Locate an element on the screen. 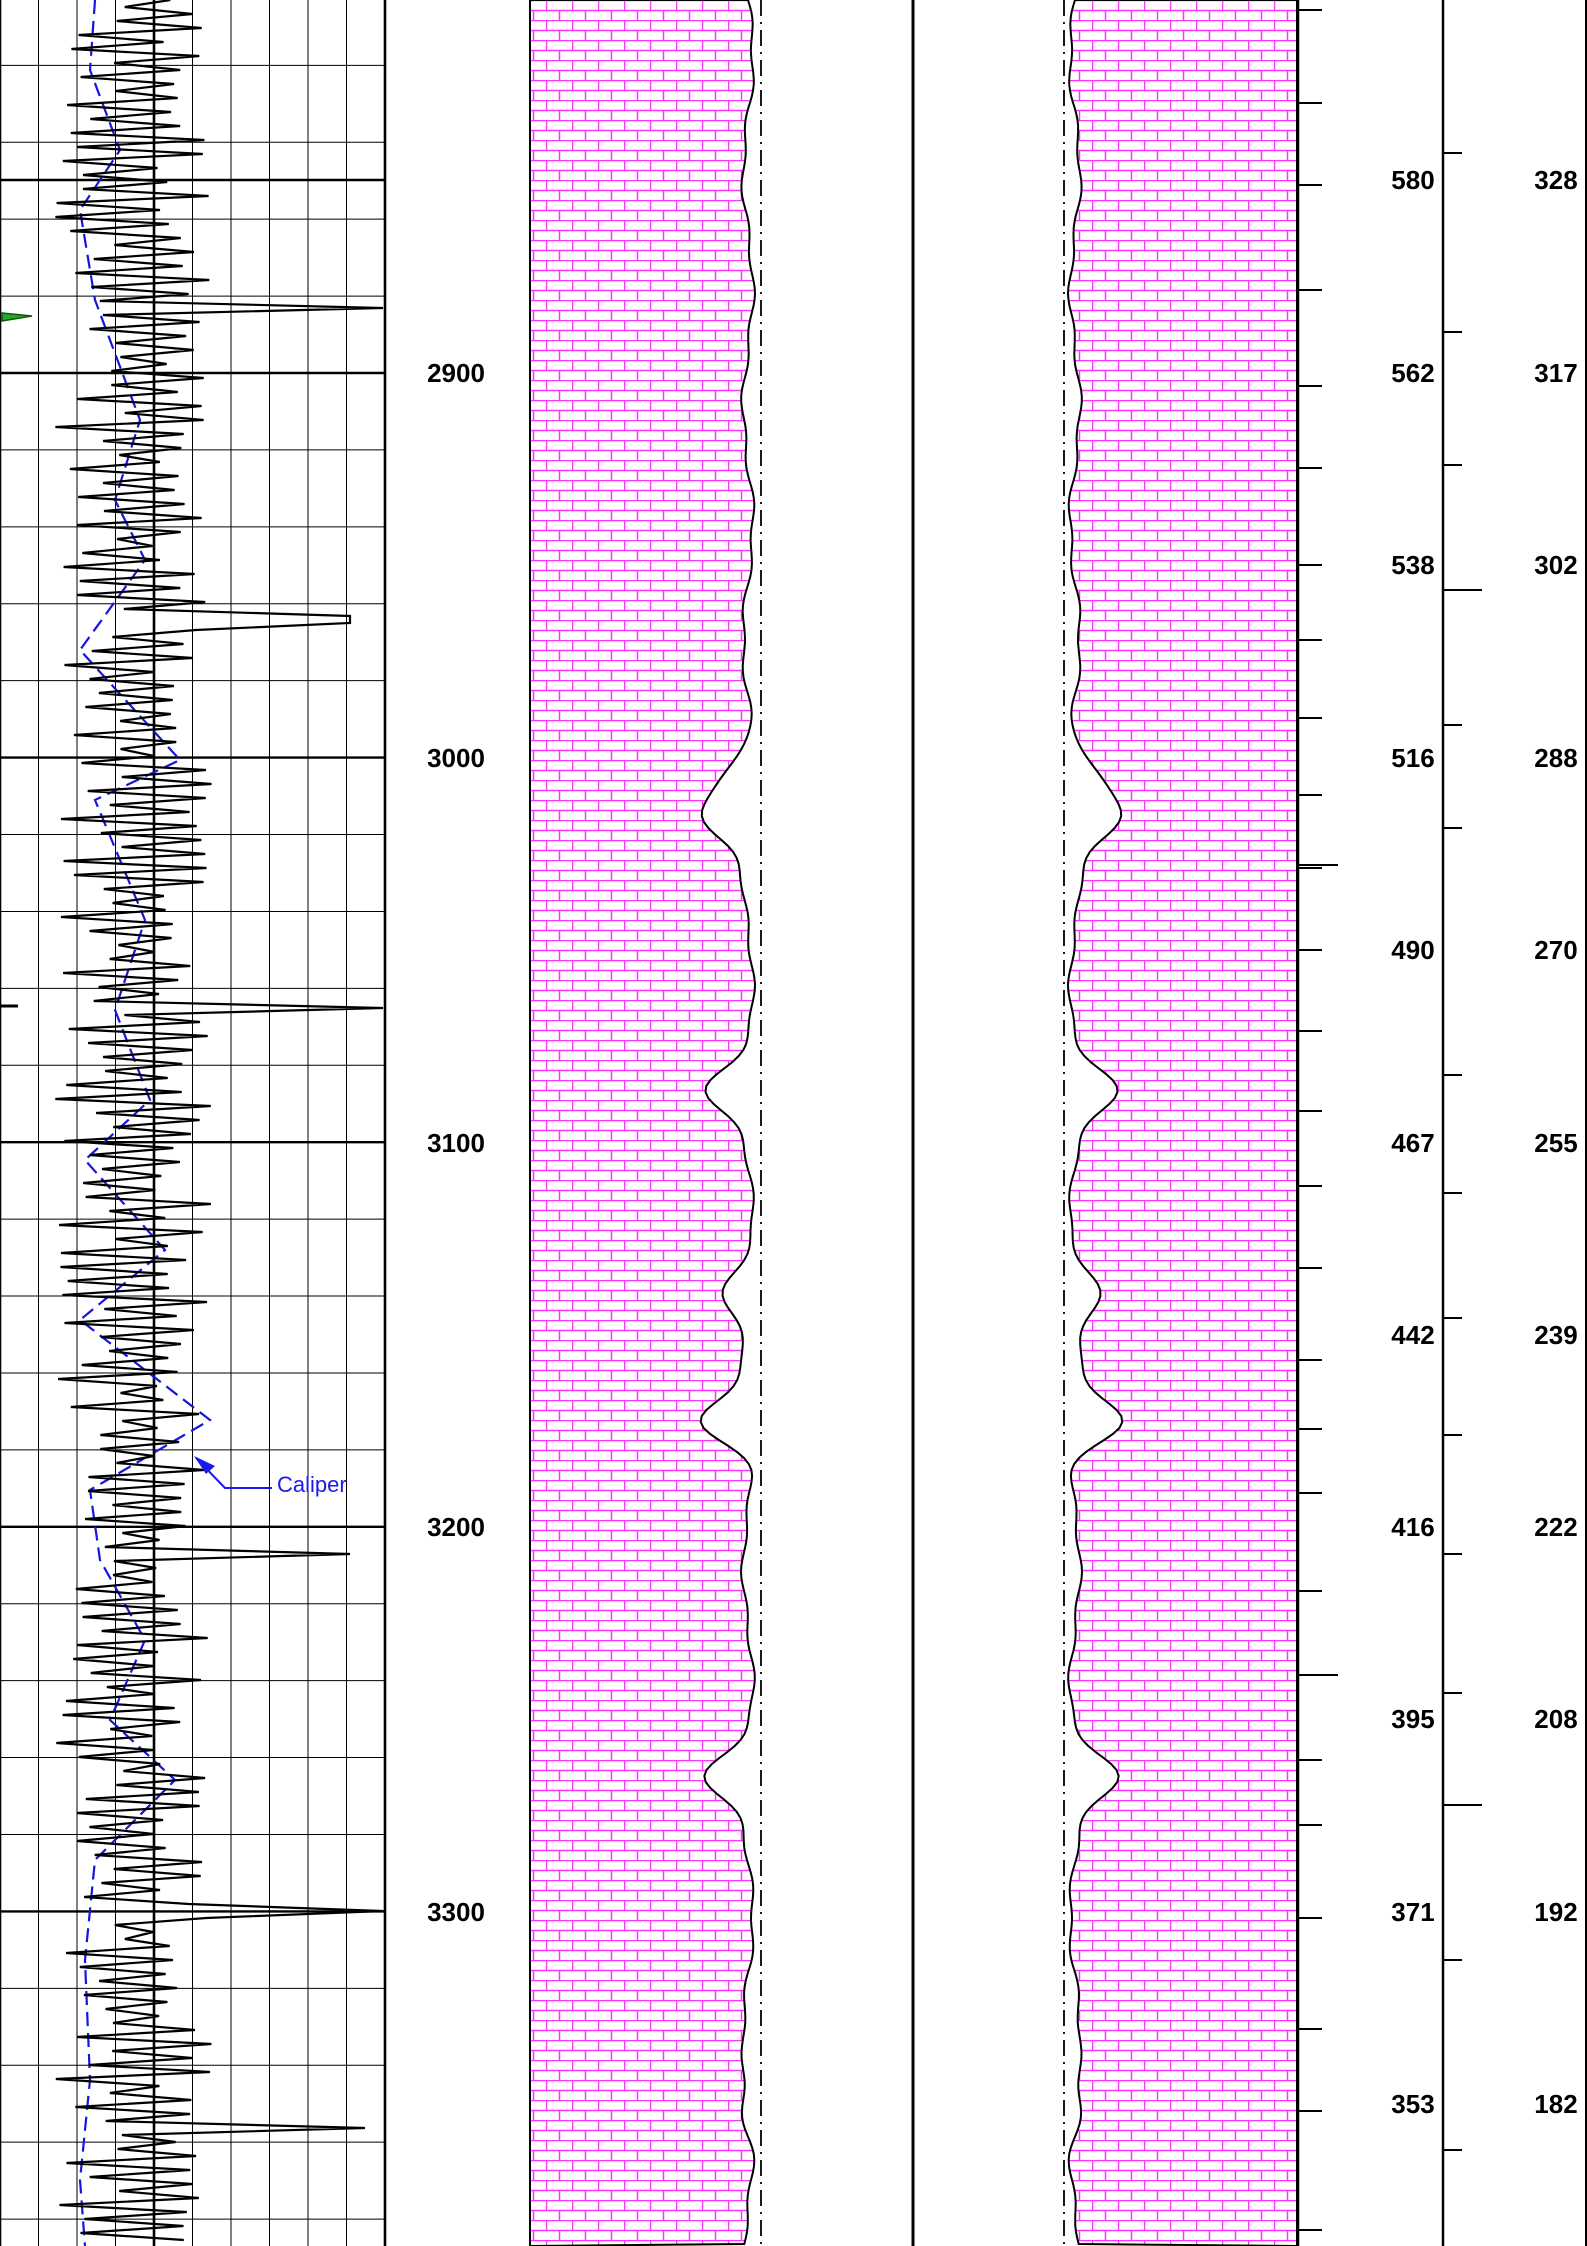  caliper-curve is located at coordinates (145, 1123).